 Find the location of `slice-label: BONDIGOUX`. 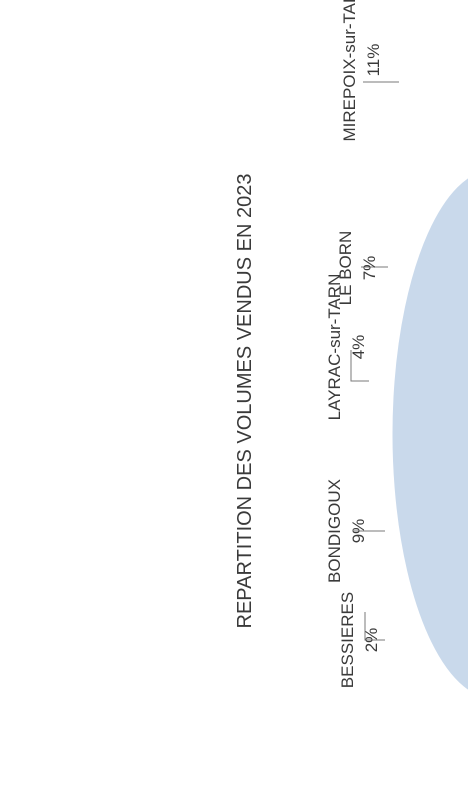

slice-label: BONDIGOUX is located at coordinates (334, 531).